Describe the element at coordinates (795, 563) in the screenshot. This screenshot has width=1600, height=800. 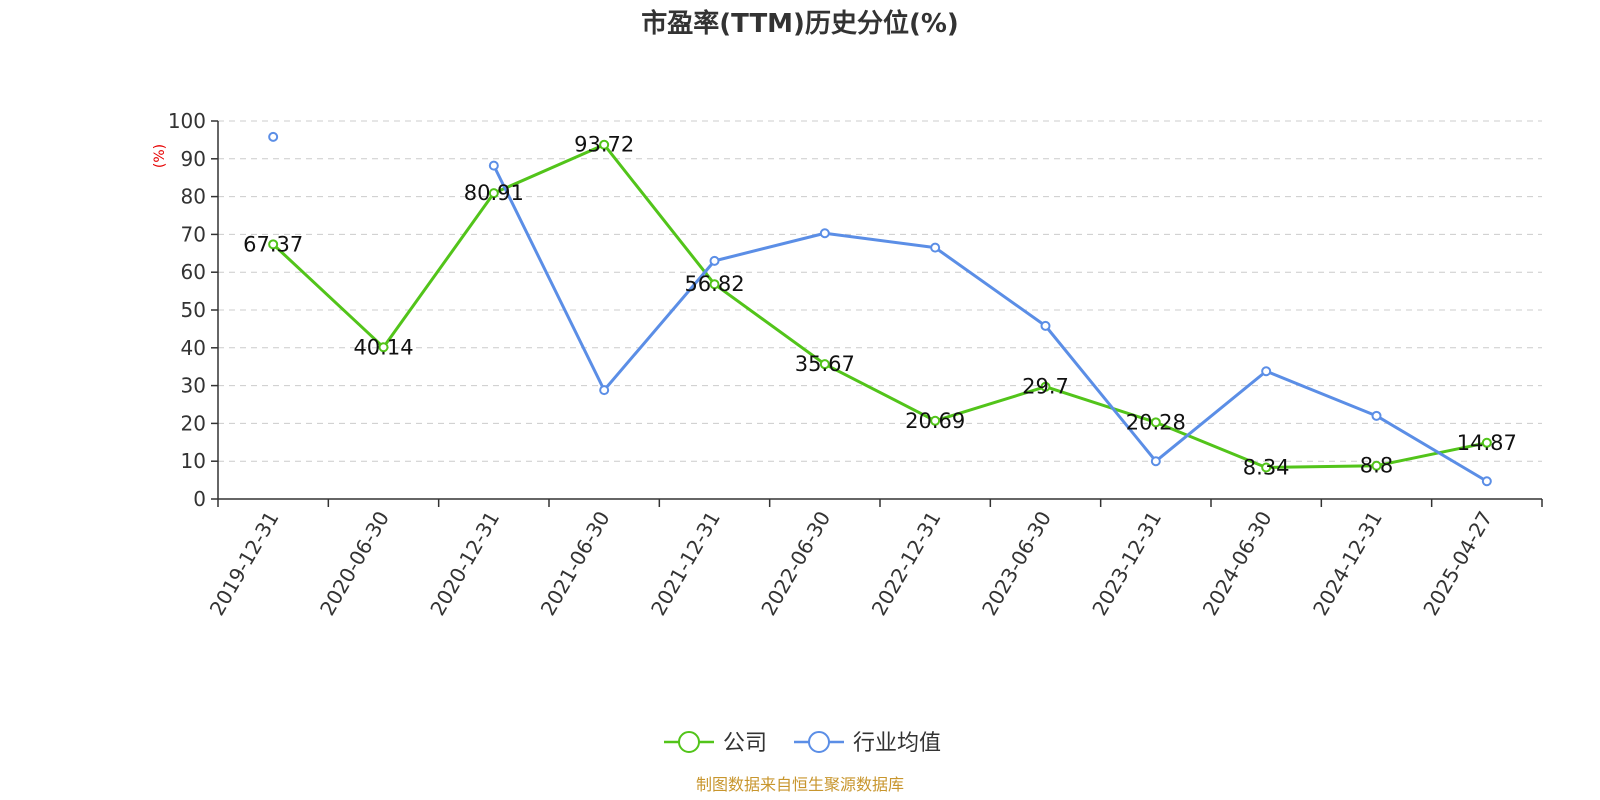
I see `x-tick-label: 2022-06-30` at that location.